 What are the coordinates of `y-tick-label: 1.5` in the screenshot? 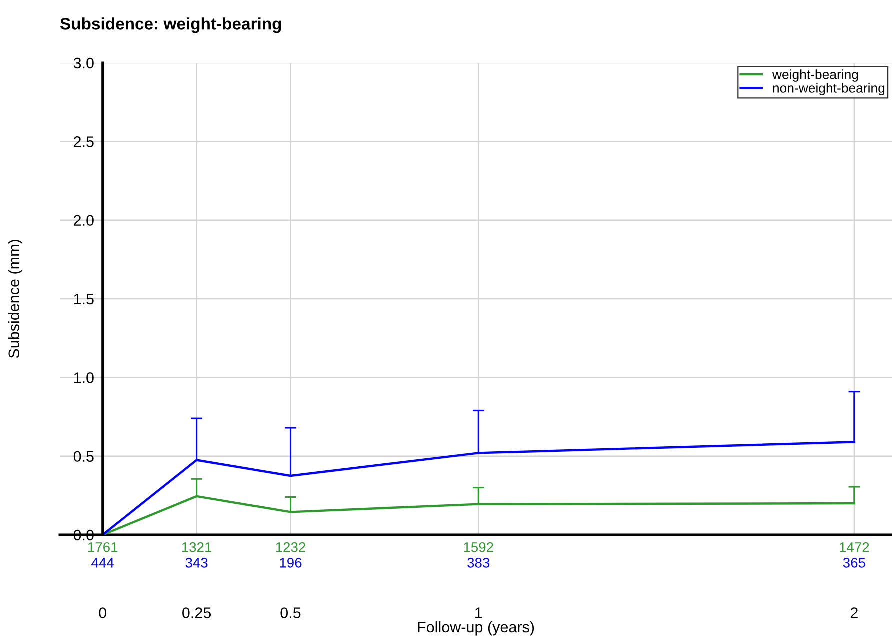 It's located at (84, 299).